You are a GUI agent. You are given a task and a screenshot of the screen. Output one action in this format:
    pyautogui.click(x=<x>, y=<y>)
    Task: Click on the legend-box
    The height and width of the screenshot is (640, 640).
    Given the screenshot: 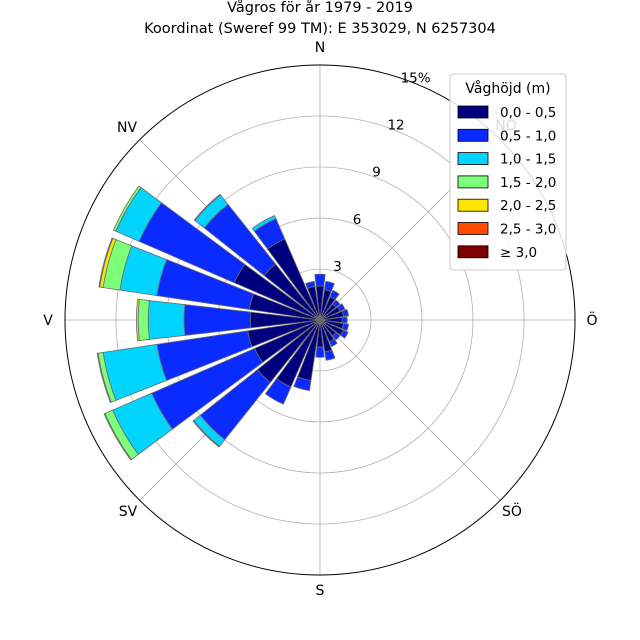 What is the action you would take?
    pyautogui.click(x=508, y=172)
    